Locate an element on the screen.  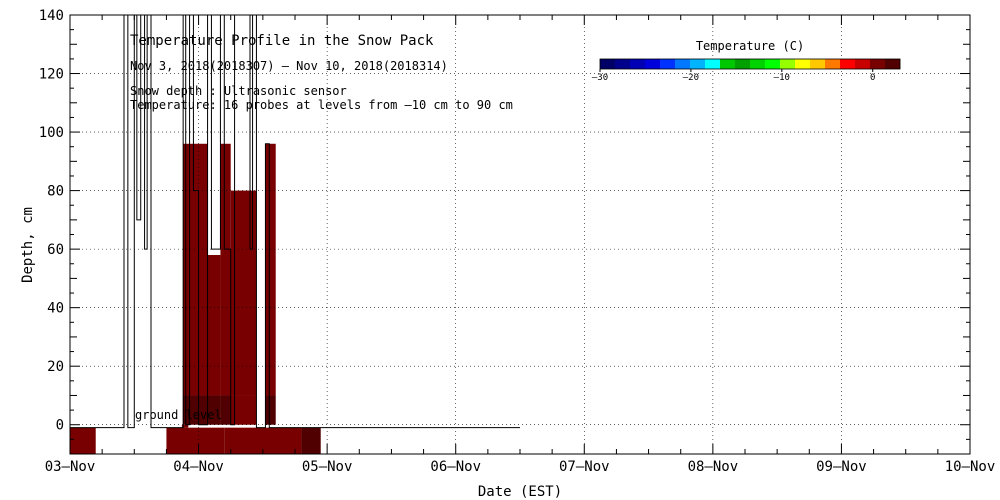
x-tick-label: 08–Nov is located at coordinates (713, 467).